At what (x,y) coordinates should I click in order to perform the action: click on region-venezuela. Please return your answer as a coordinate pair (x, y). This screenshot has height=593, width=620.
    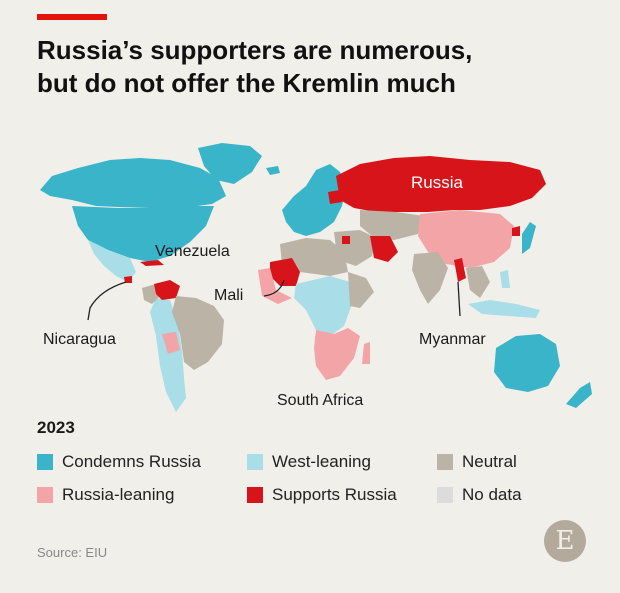
    Looking at the image, I should click on (167, 290).